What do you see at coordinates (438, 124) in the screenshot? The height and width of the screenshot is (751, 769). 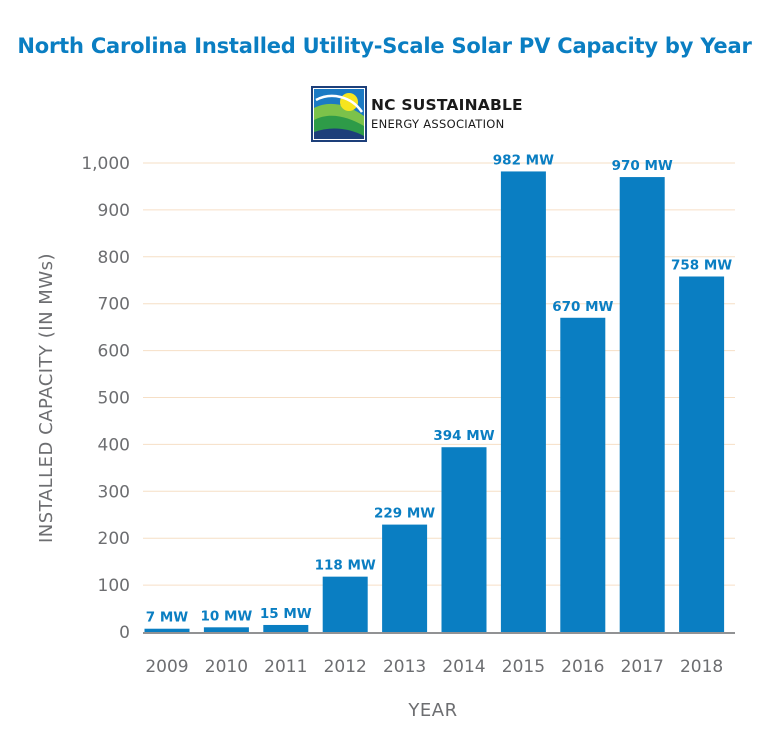 I see `logo-name-line2: ENERGY ASSOCIATION` at bounding box center [438, 124].